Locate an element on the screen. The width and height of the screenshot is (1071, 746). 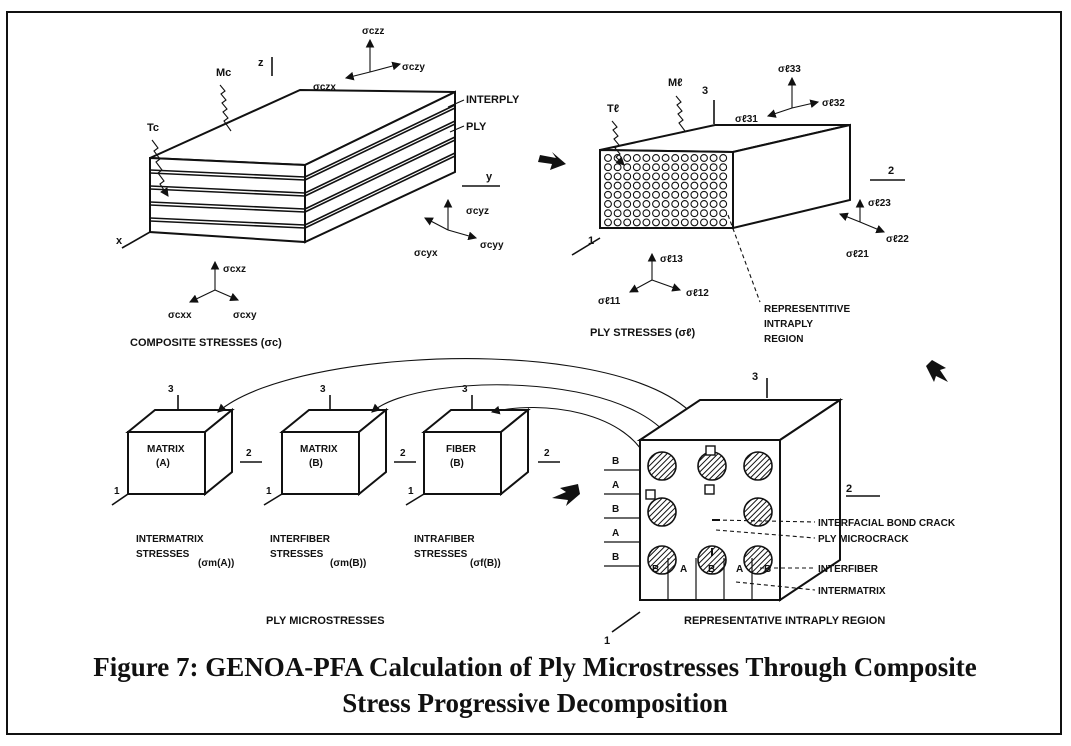
box-b-sub: (B) is located at coordinates (316, 463).